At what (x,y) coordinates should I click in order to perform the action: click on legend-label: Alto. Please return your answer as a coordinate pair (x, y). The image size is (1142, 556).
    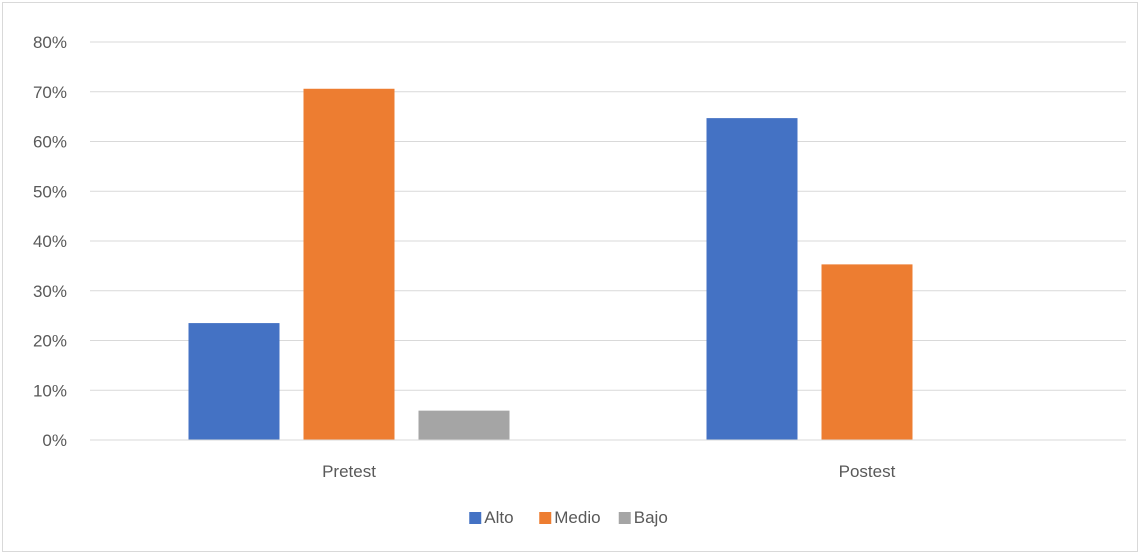
    Looking at the image, I should click on (498, 517).